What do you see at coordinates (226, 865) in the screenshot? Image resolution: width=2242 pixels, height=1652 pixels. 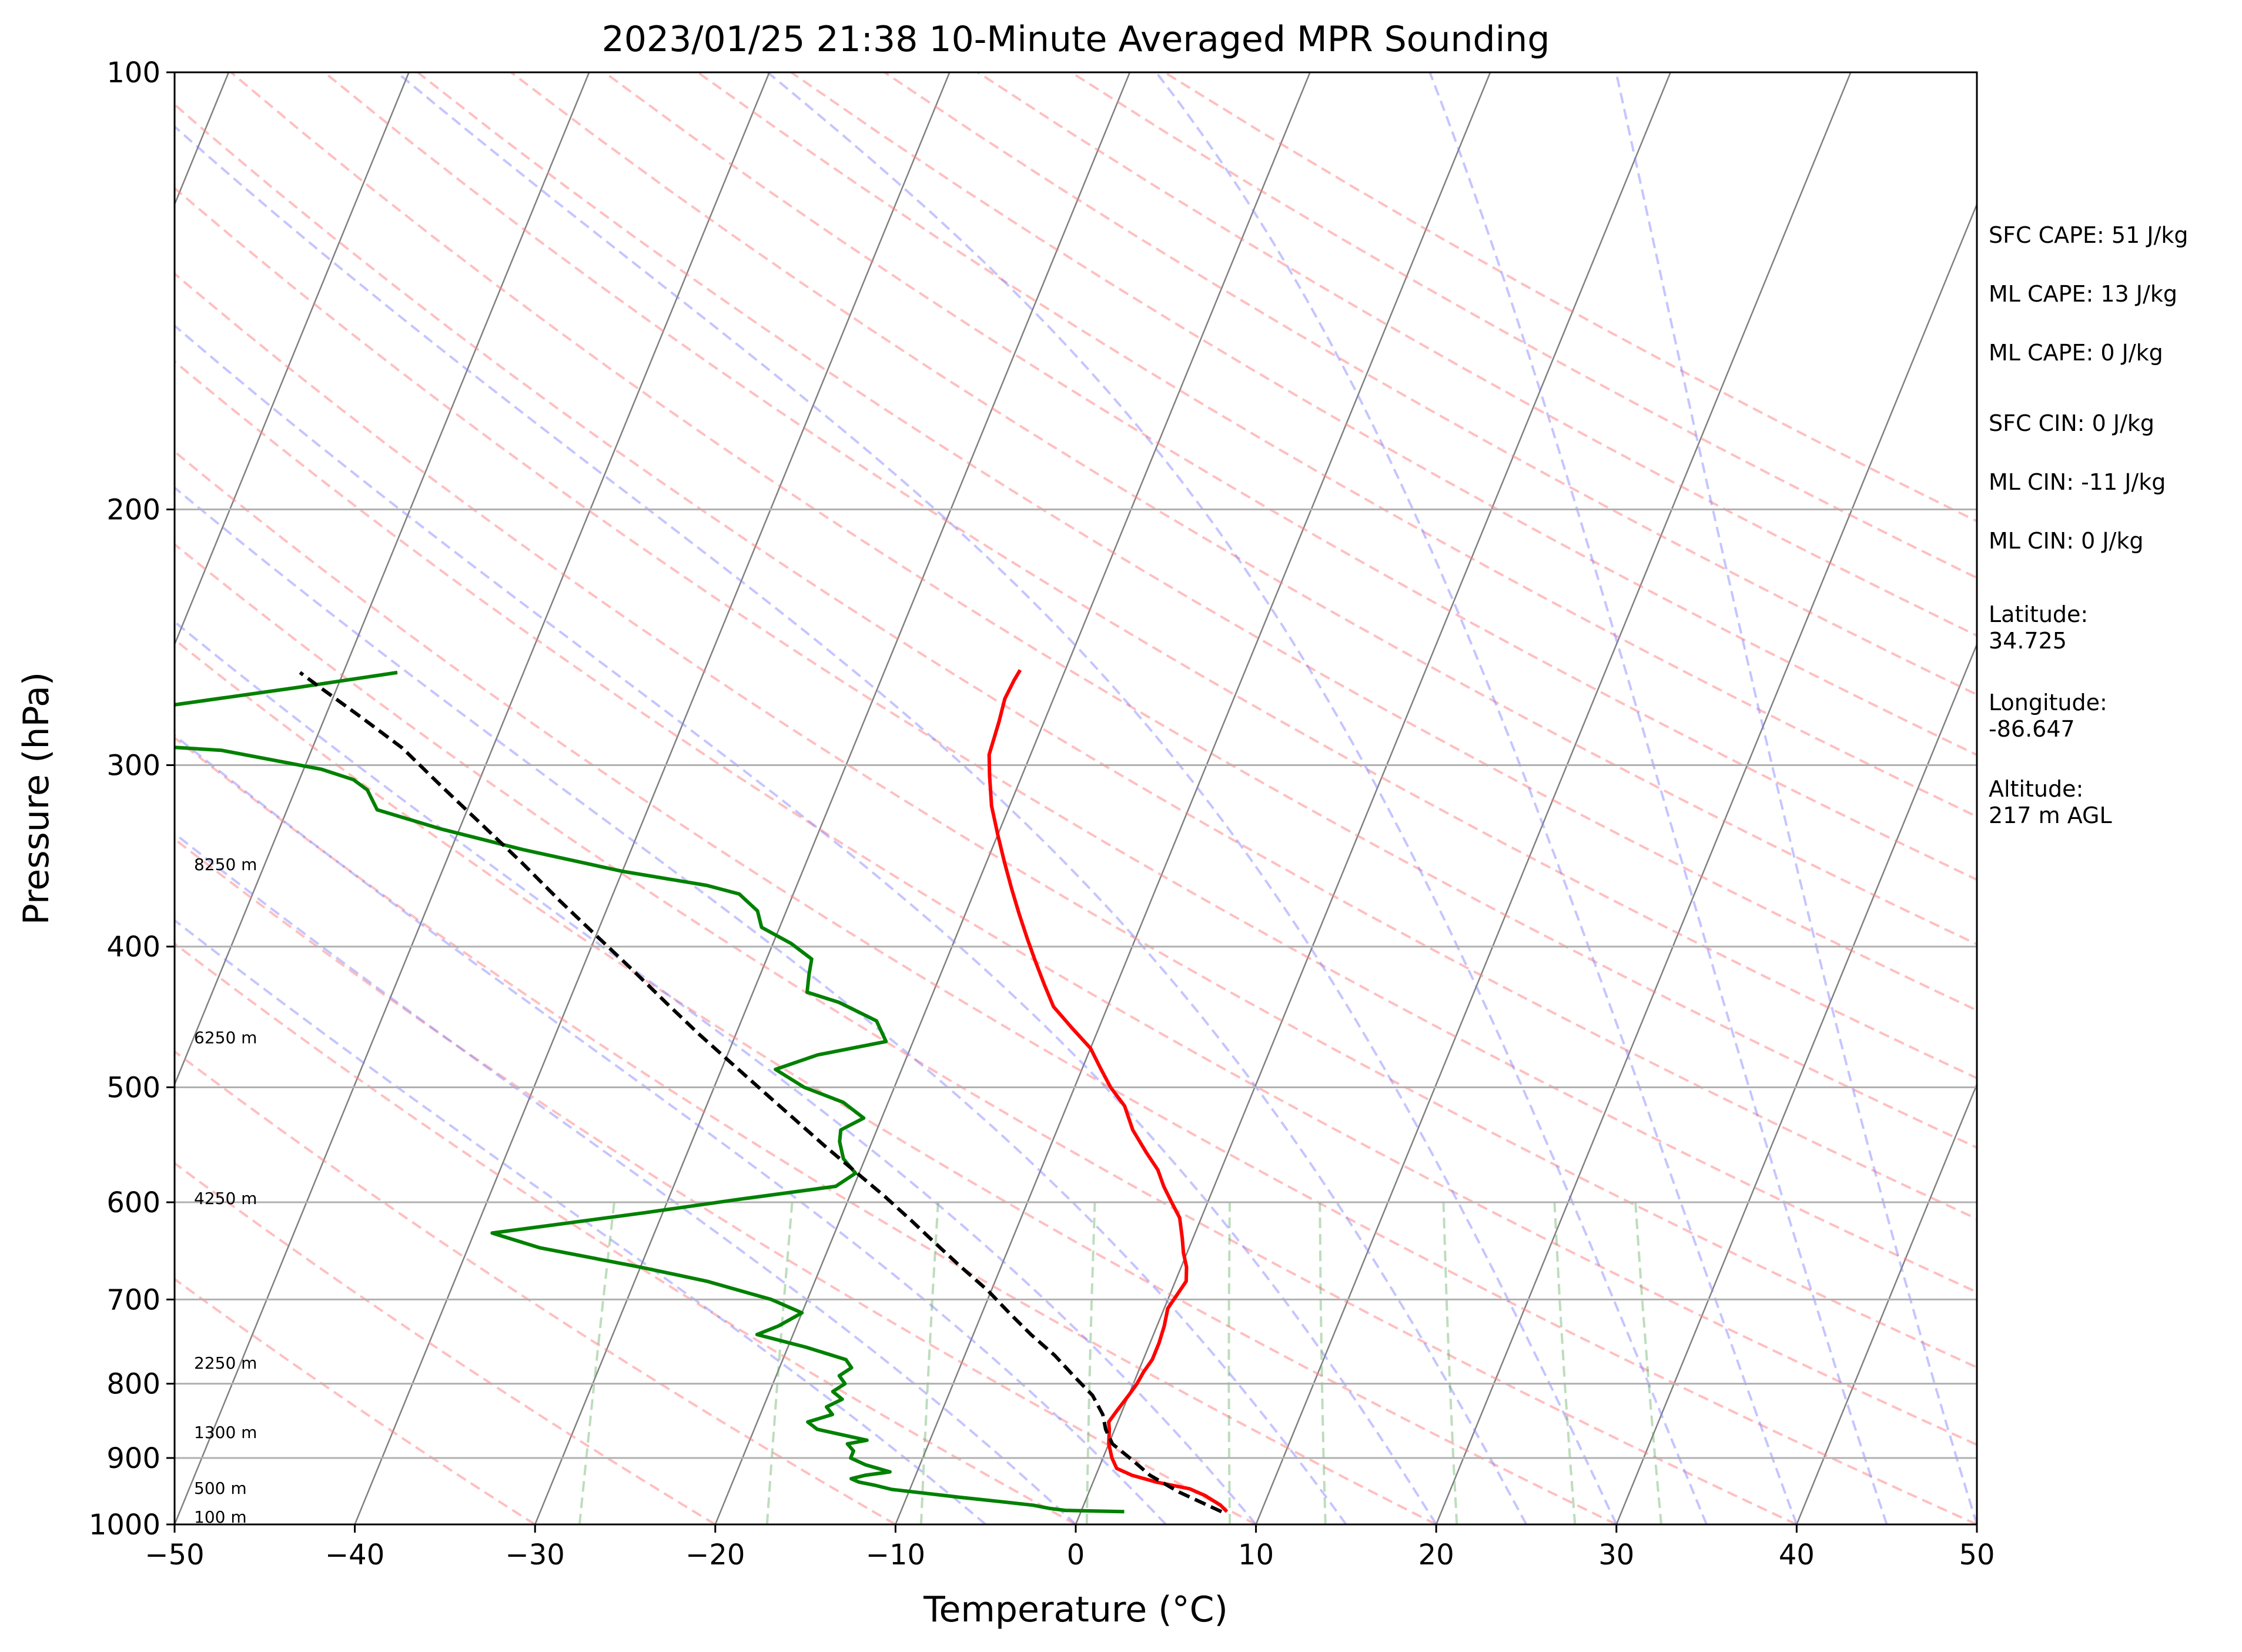 I see `height-label: 8250 m` at bounding box center [226, 865].